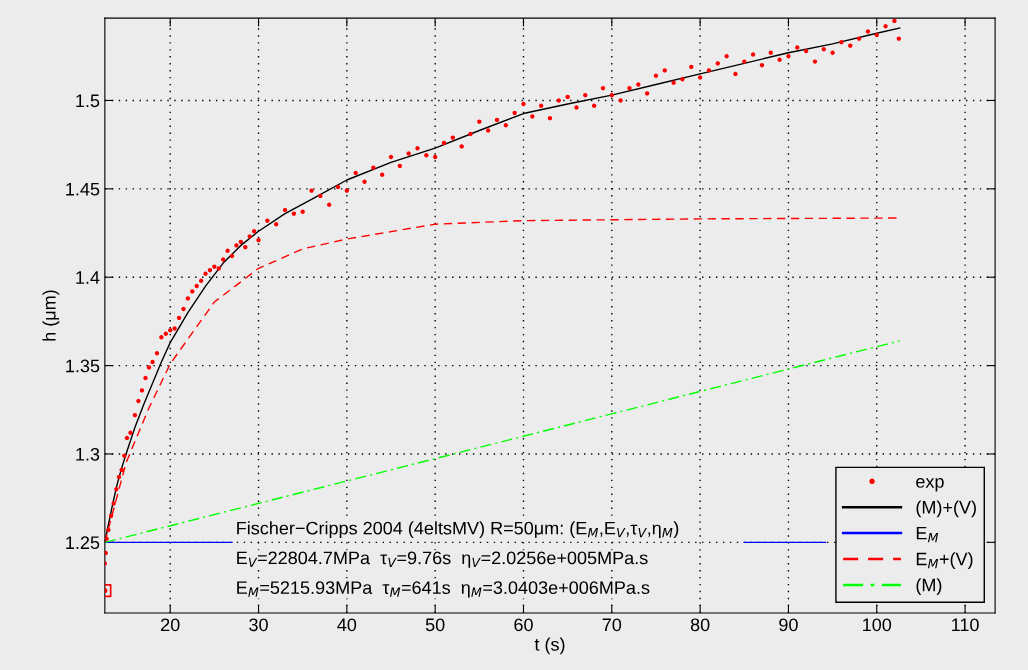 This screenshot has width=1028, height=670. What do you see at coordinates (83, 366) in the screenshot?
I see `y-tick-label: 1.35` at bounding box center [83, 366].